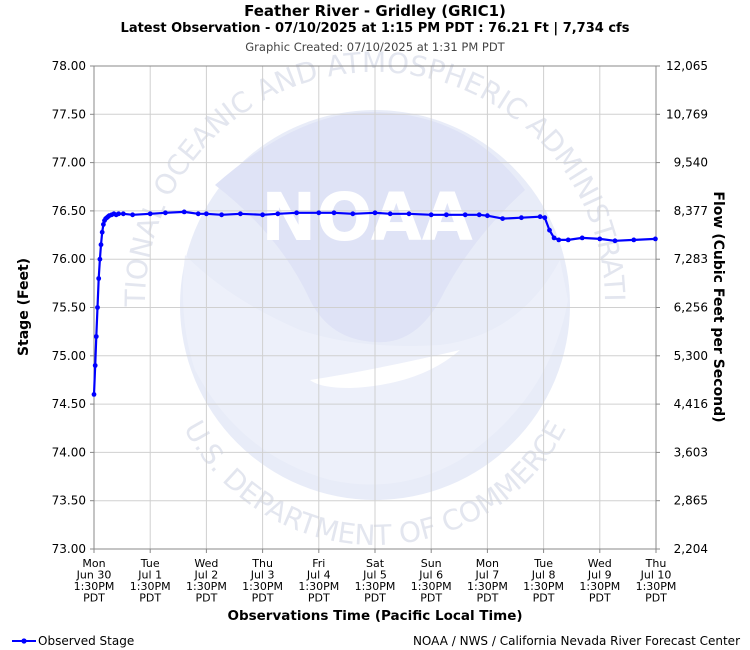 This screenshot has width=750, height=650. Describe the element at coordinates (69, 211) in the screenshot. I see `y-tick-label: 76.50` at that location.